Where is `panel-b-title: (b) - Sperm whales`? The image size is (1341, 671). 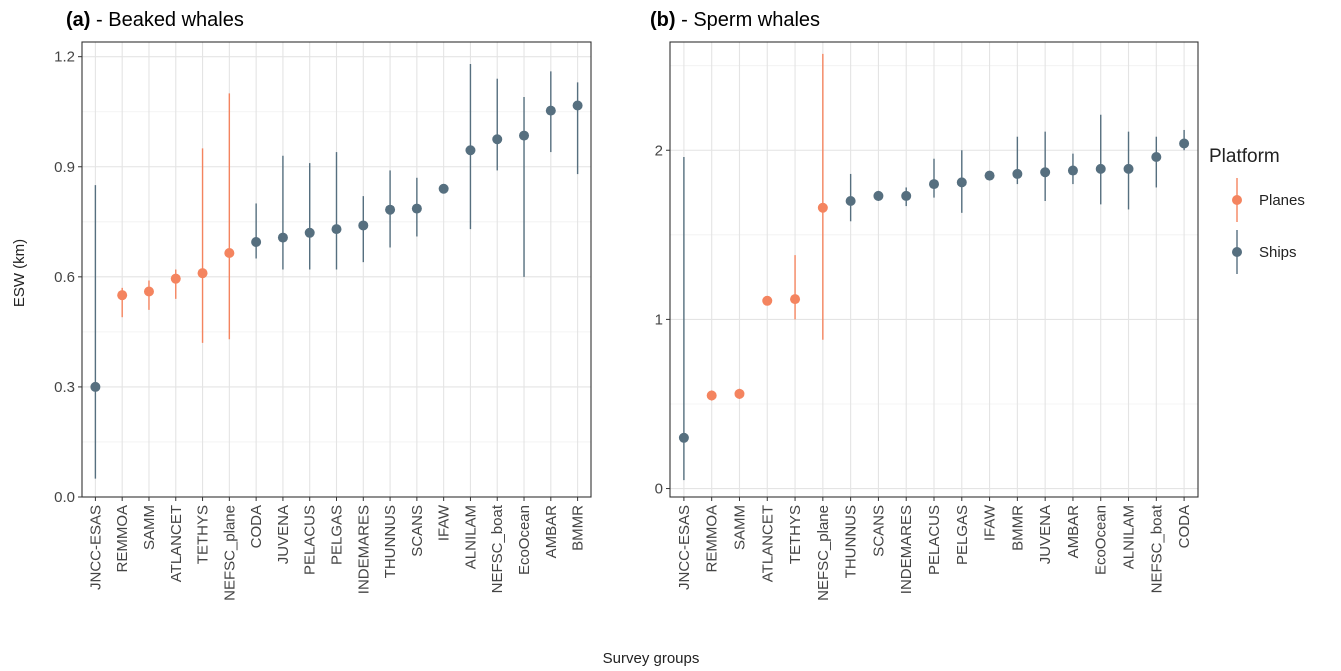 panel-b-title: (b) - Sperm whales is located at coordinates (735, 20).